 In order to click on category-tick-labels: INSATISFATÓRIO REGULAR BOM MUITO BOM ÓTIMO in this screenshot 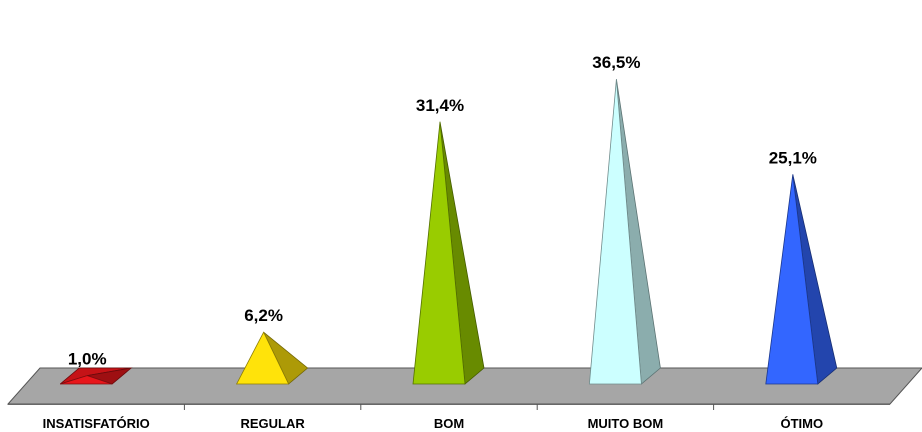, I will do `click(433, 417)`.